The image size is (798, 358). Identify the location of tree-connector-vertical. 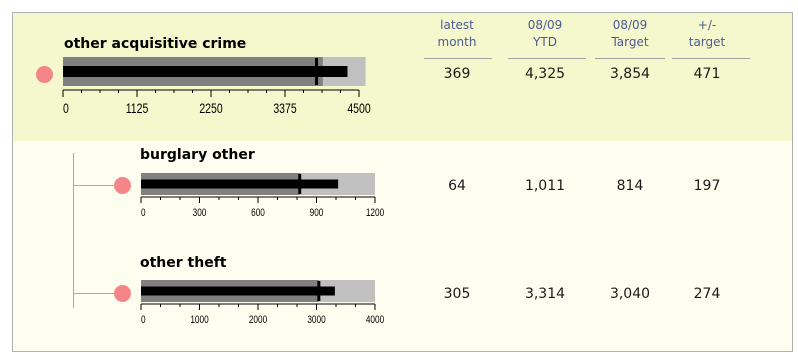
(73, 230).